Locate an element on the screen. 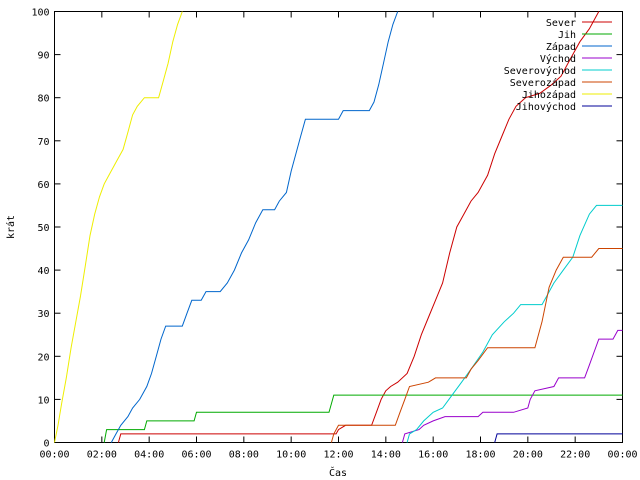  y-tick-label: 50 is located at coordinates (43, 228).